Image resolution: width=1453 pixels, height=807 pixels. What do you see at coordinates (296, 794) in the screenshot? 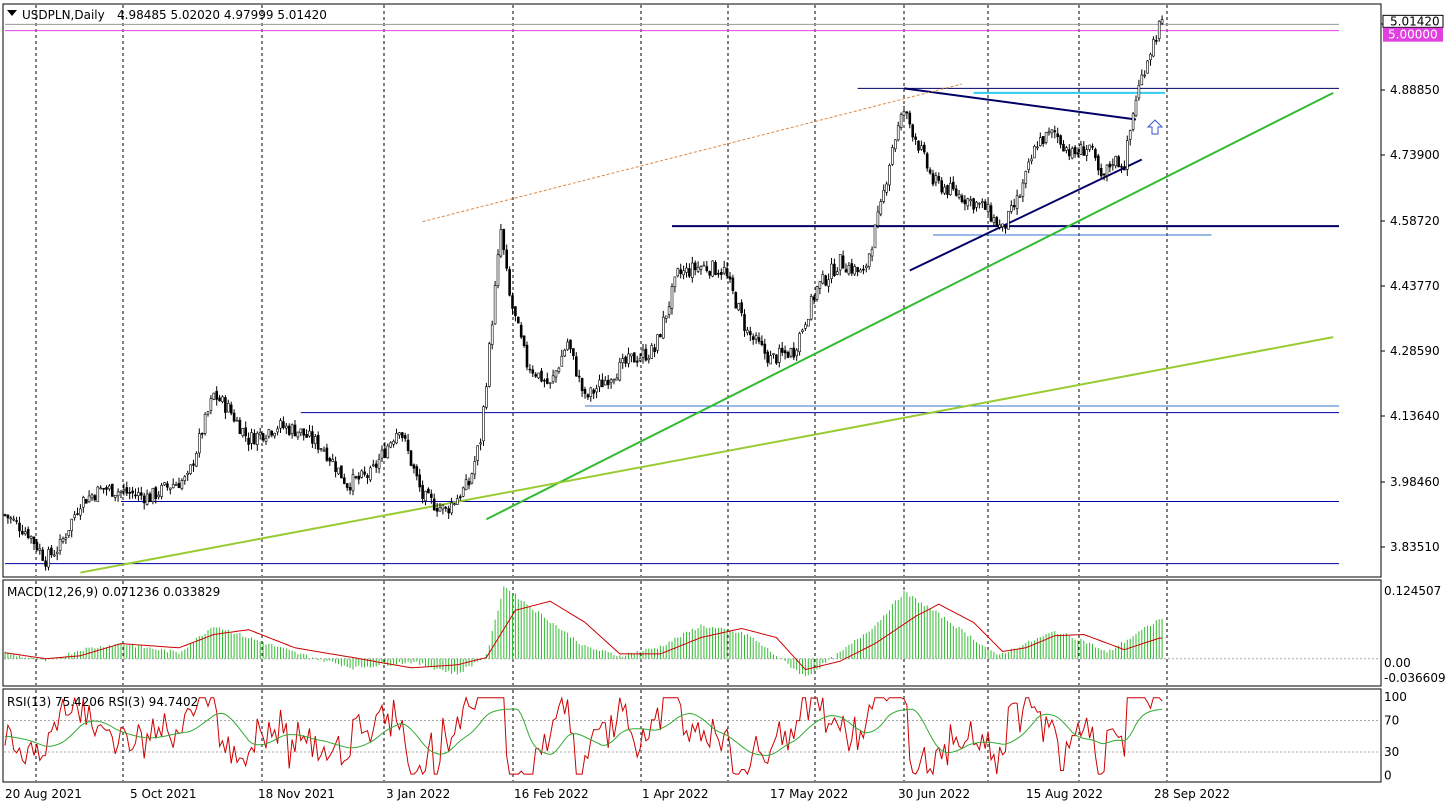
I see `x-tick-label: 18 Nov 2021` at bounding box center [296, 794].